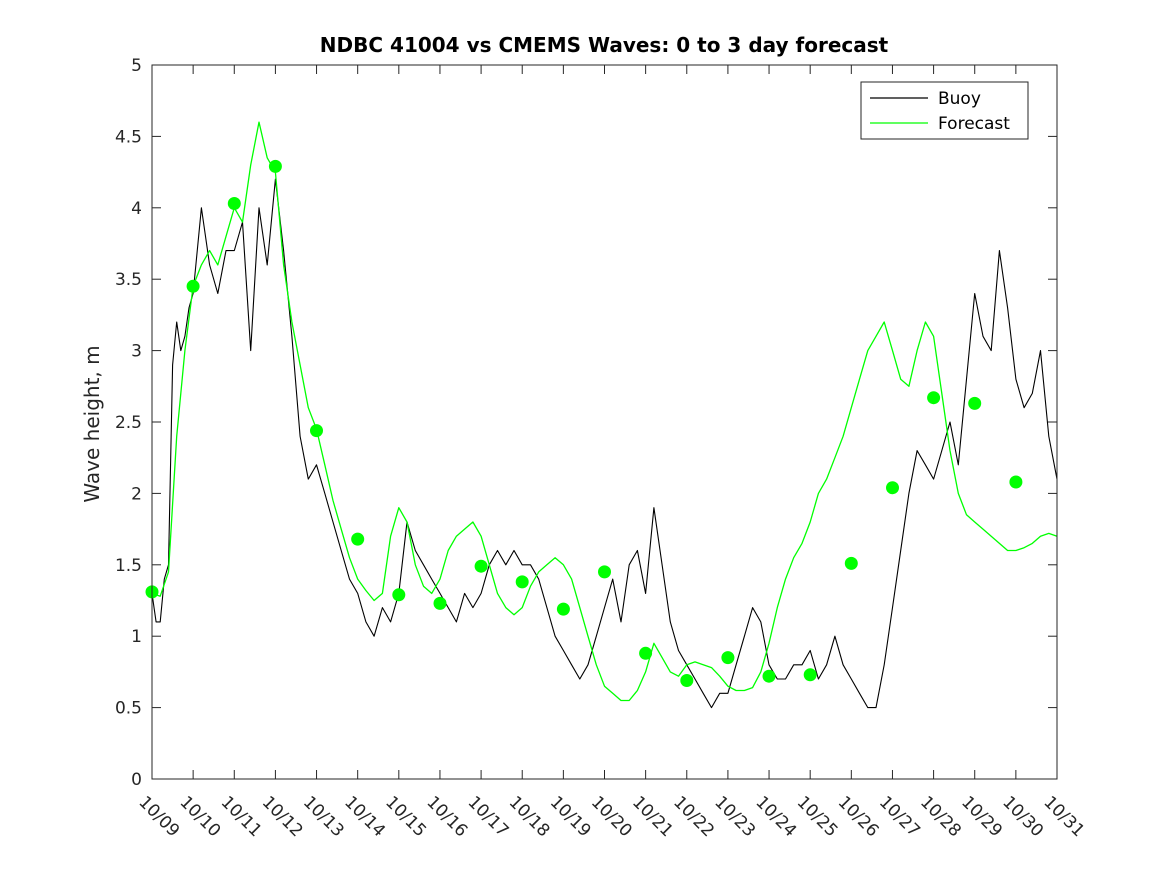  I want to click on y-tick-label: 4.5, so click(128, 137).